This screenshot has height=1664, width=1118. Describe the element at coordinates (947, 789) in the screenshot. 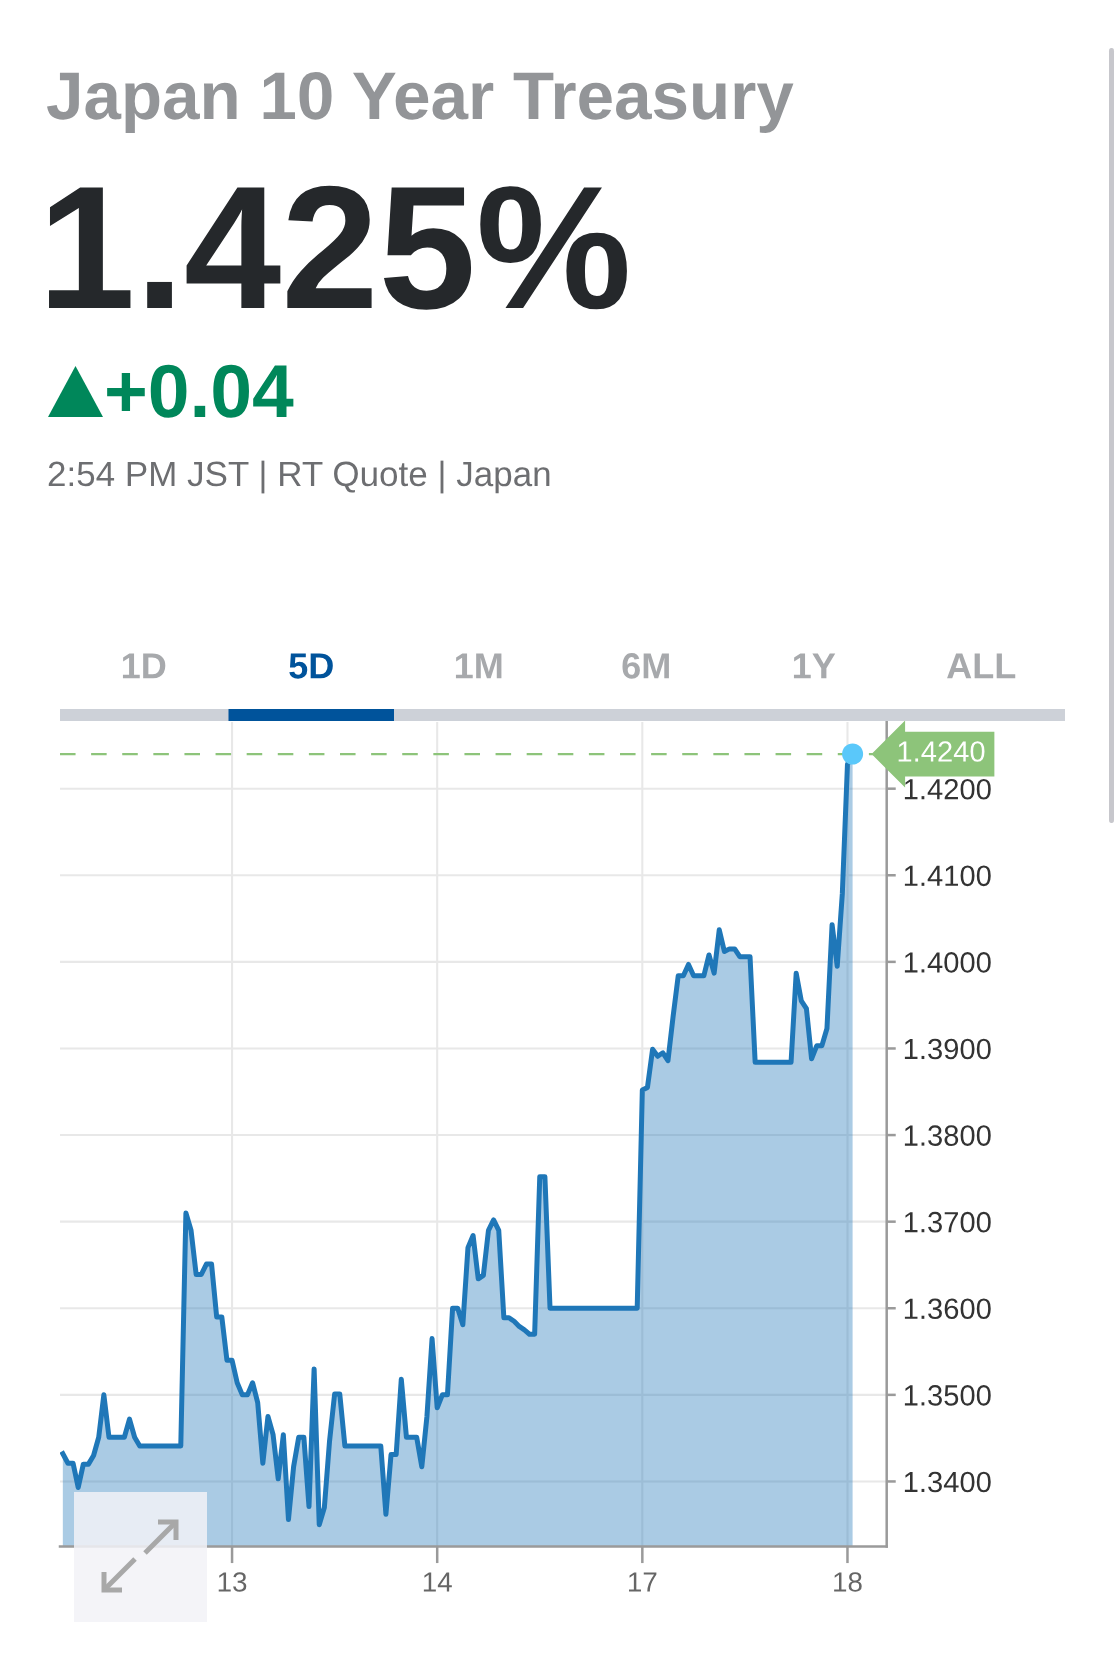

I see `y-tick-label: 1.4200` at that location.